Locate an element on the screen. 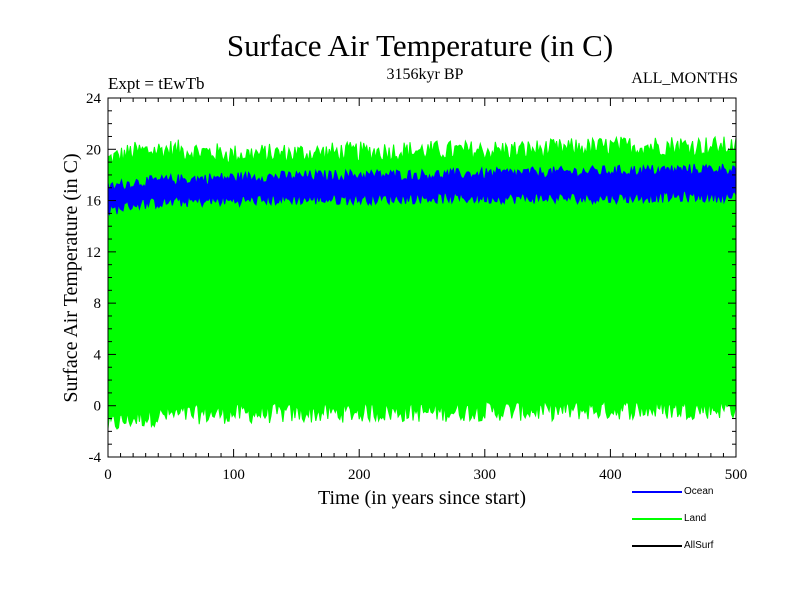  y-axis-label: Surface Air Temperature (in C) is located at coordinates (71, 278).